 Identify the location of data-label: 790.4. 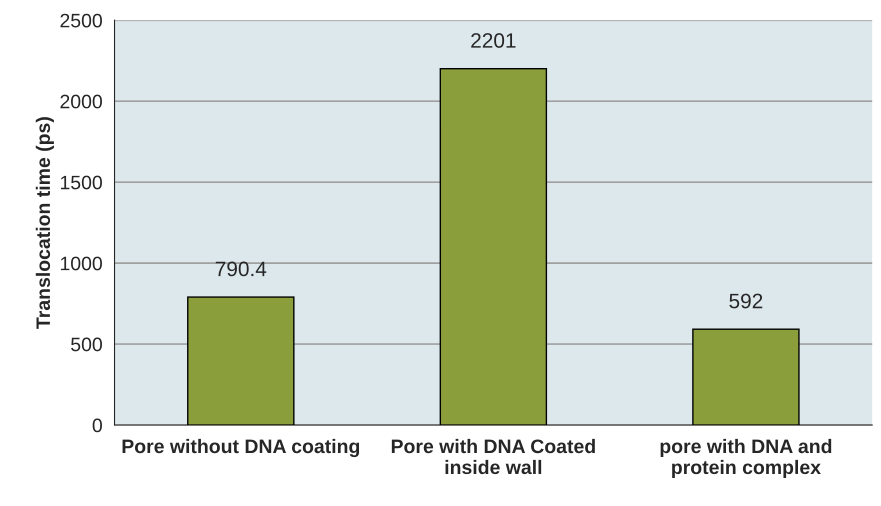
(241, 269).